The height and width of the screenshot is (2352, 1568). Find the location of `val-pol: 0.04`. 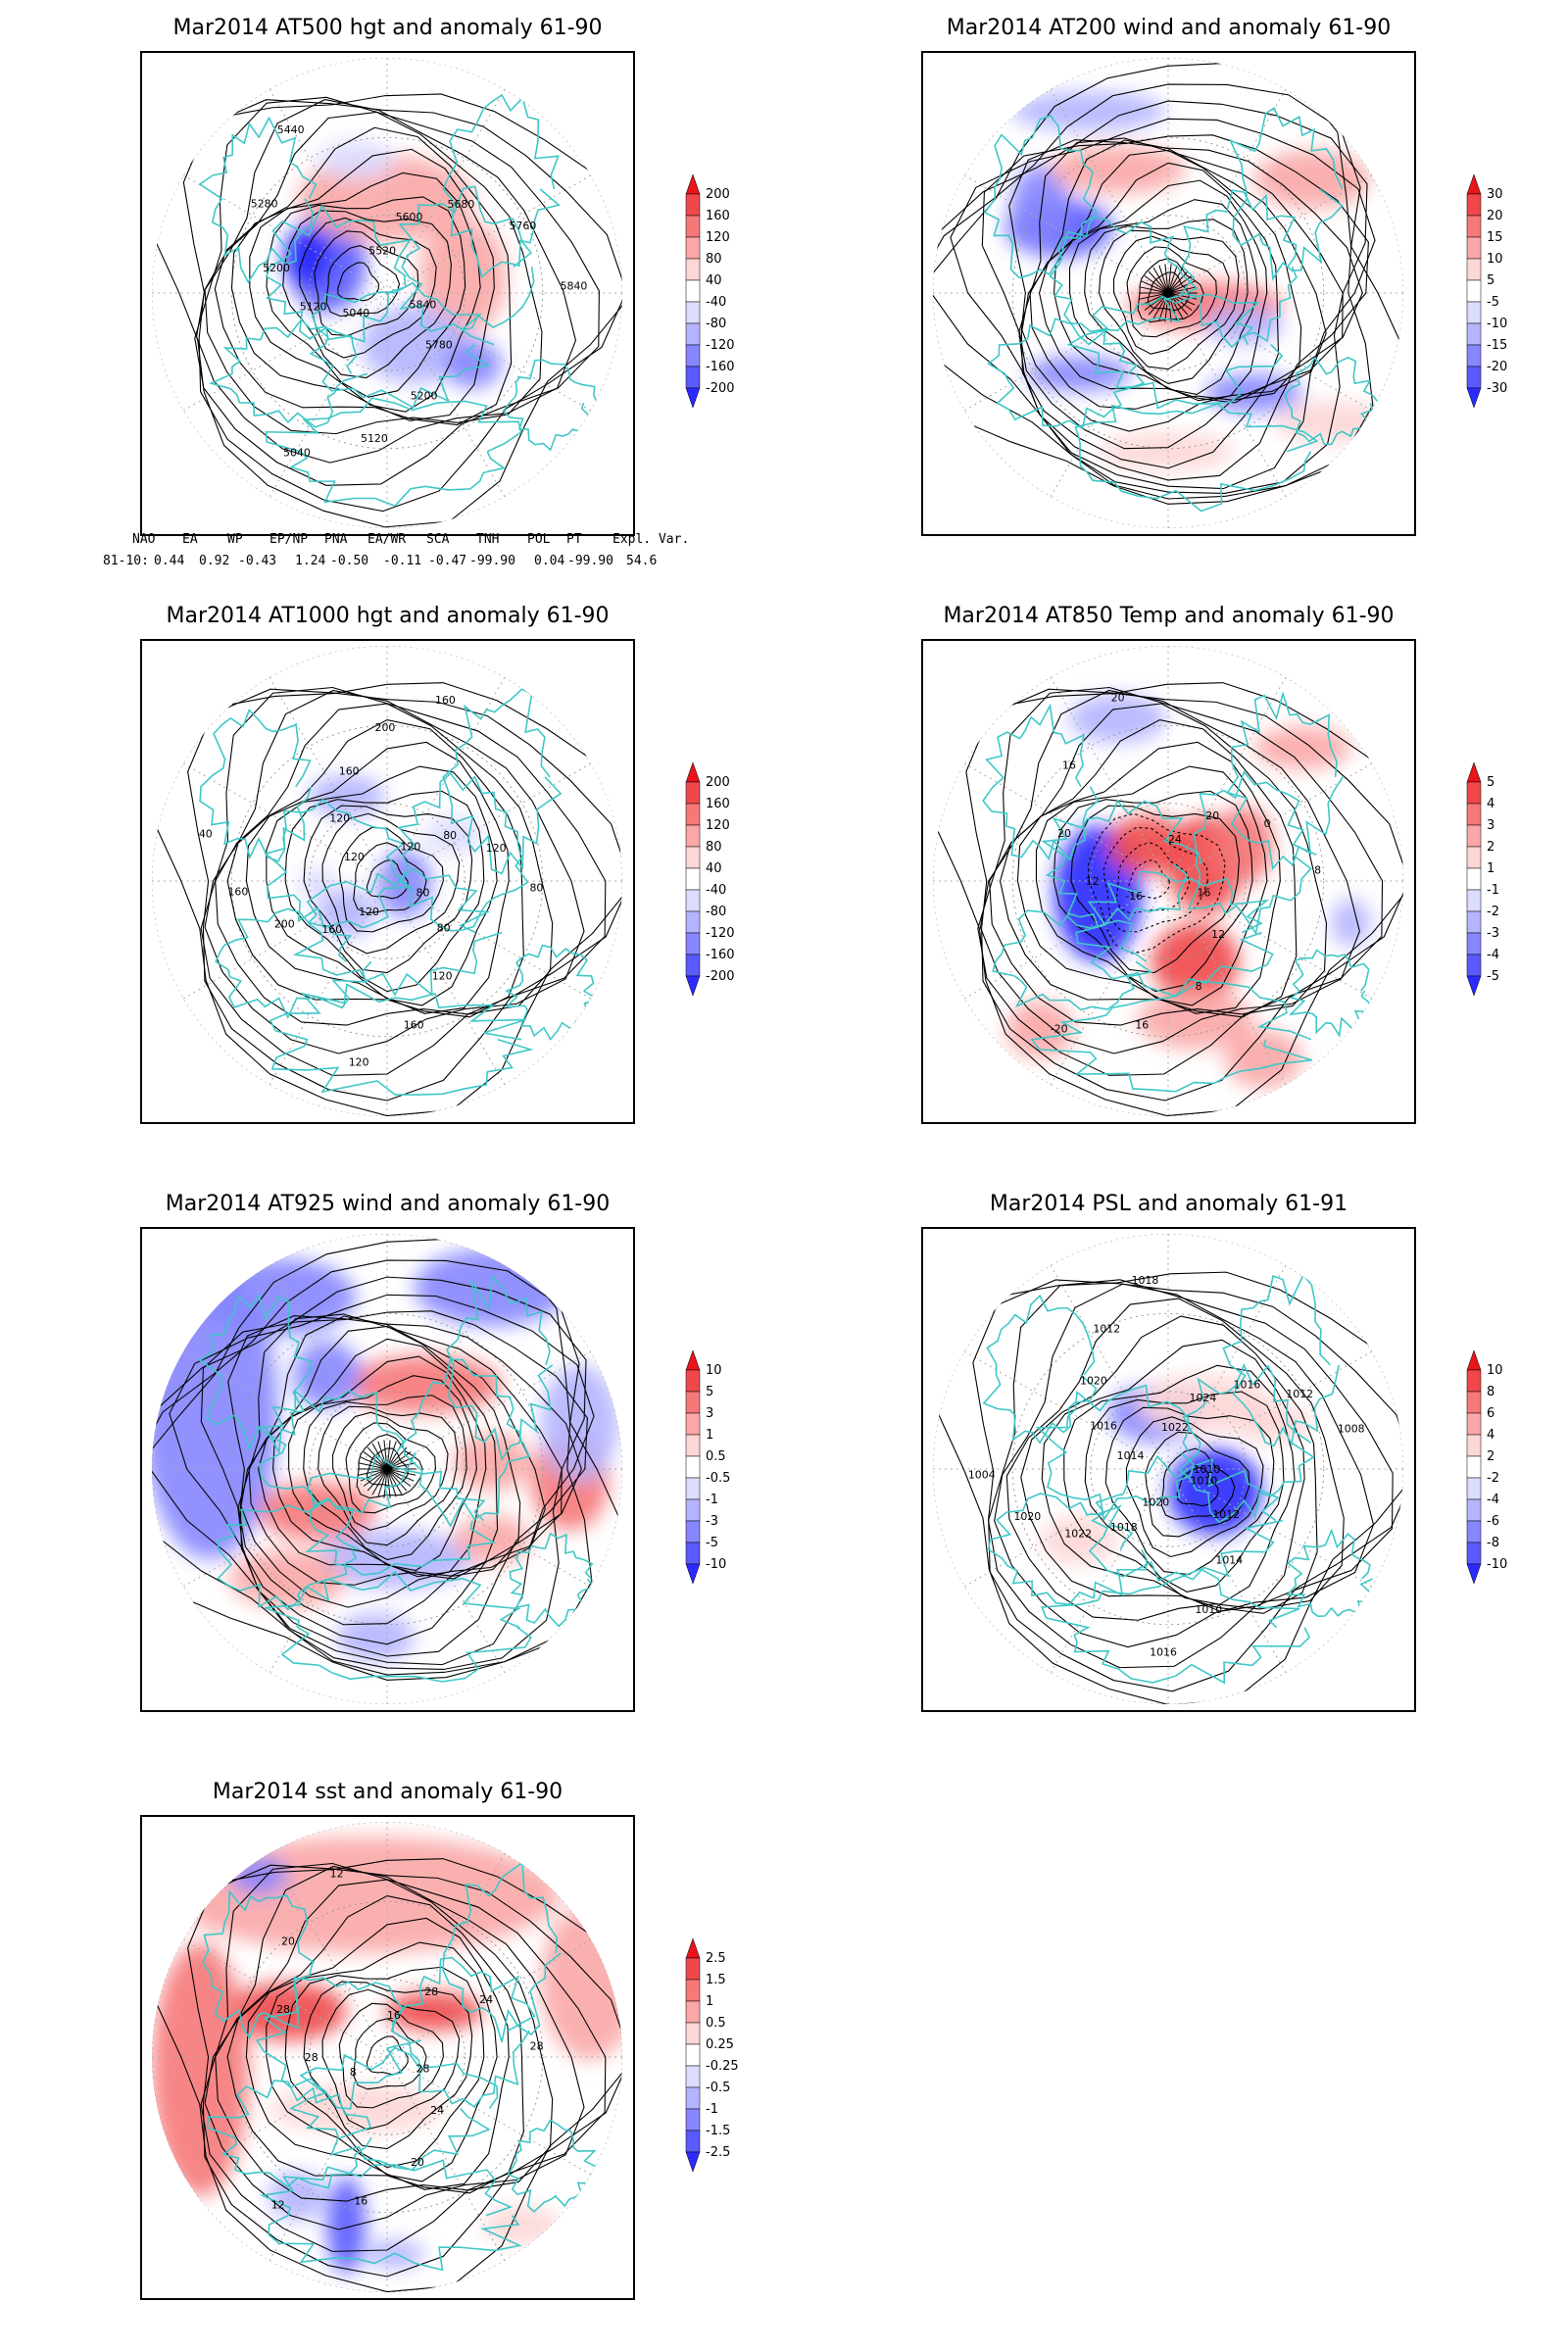

val-pol: 0.04 is located at coordinates (549, 561).